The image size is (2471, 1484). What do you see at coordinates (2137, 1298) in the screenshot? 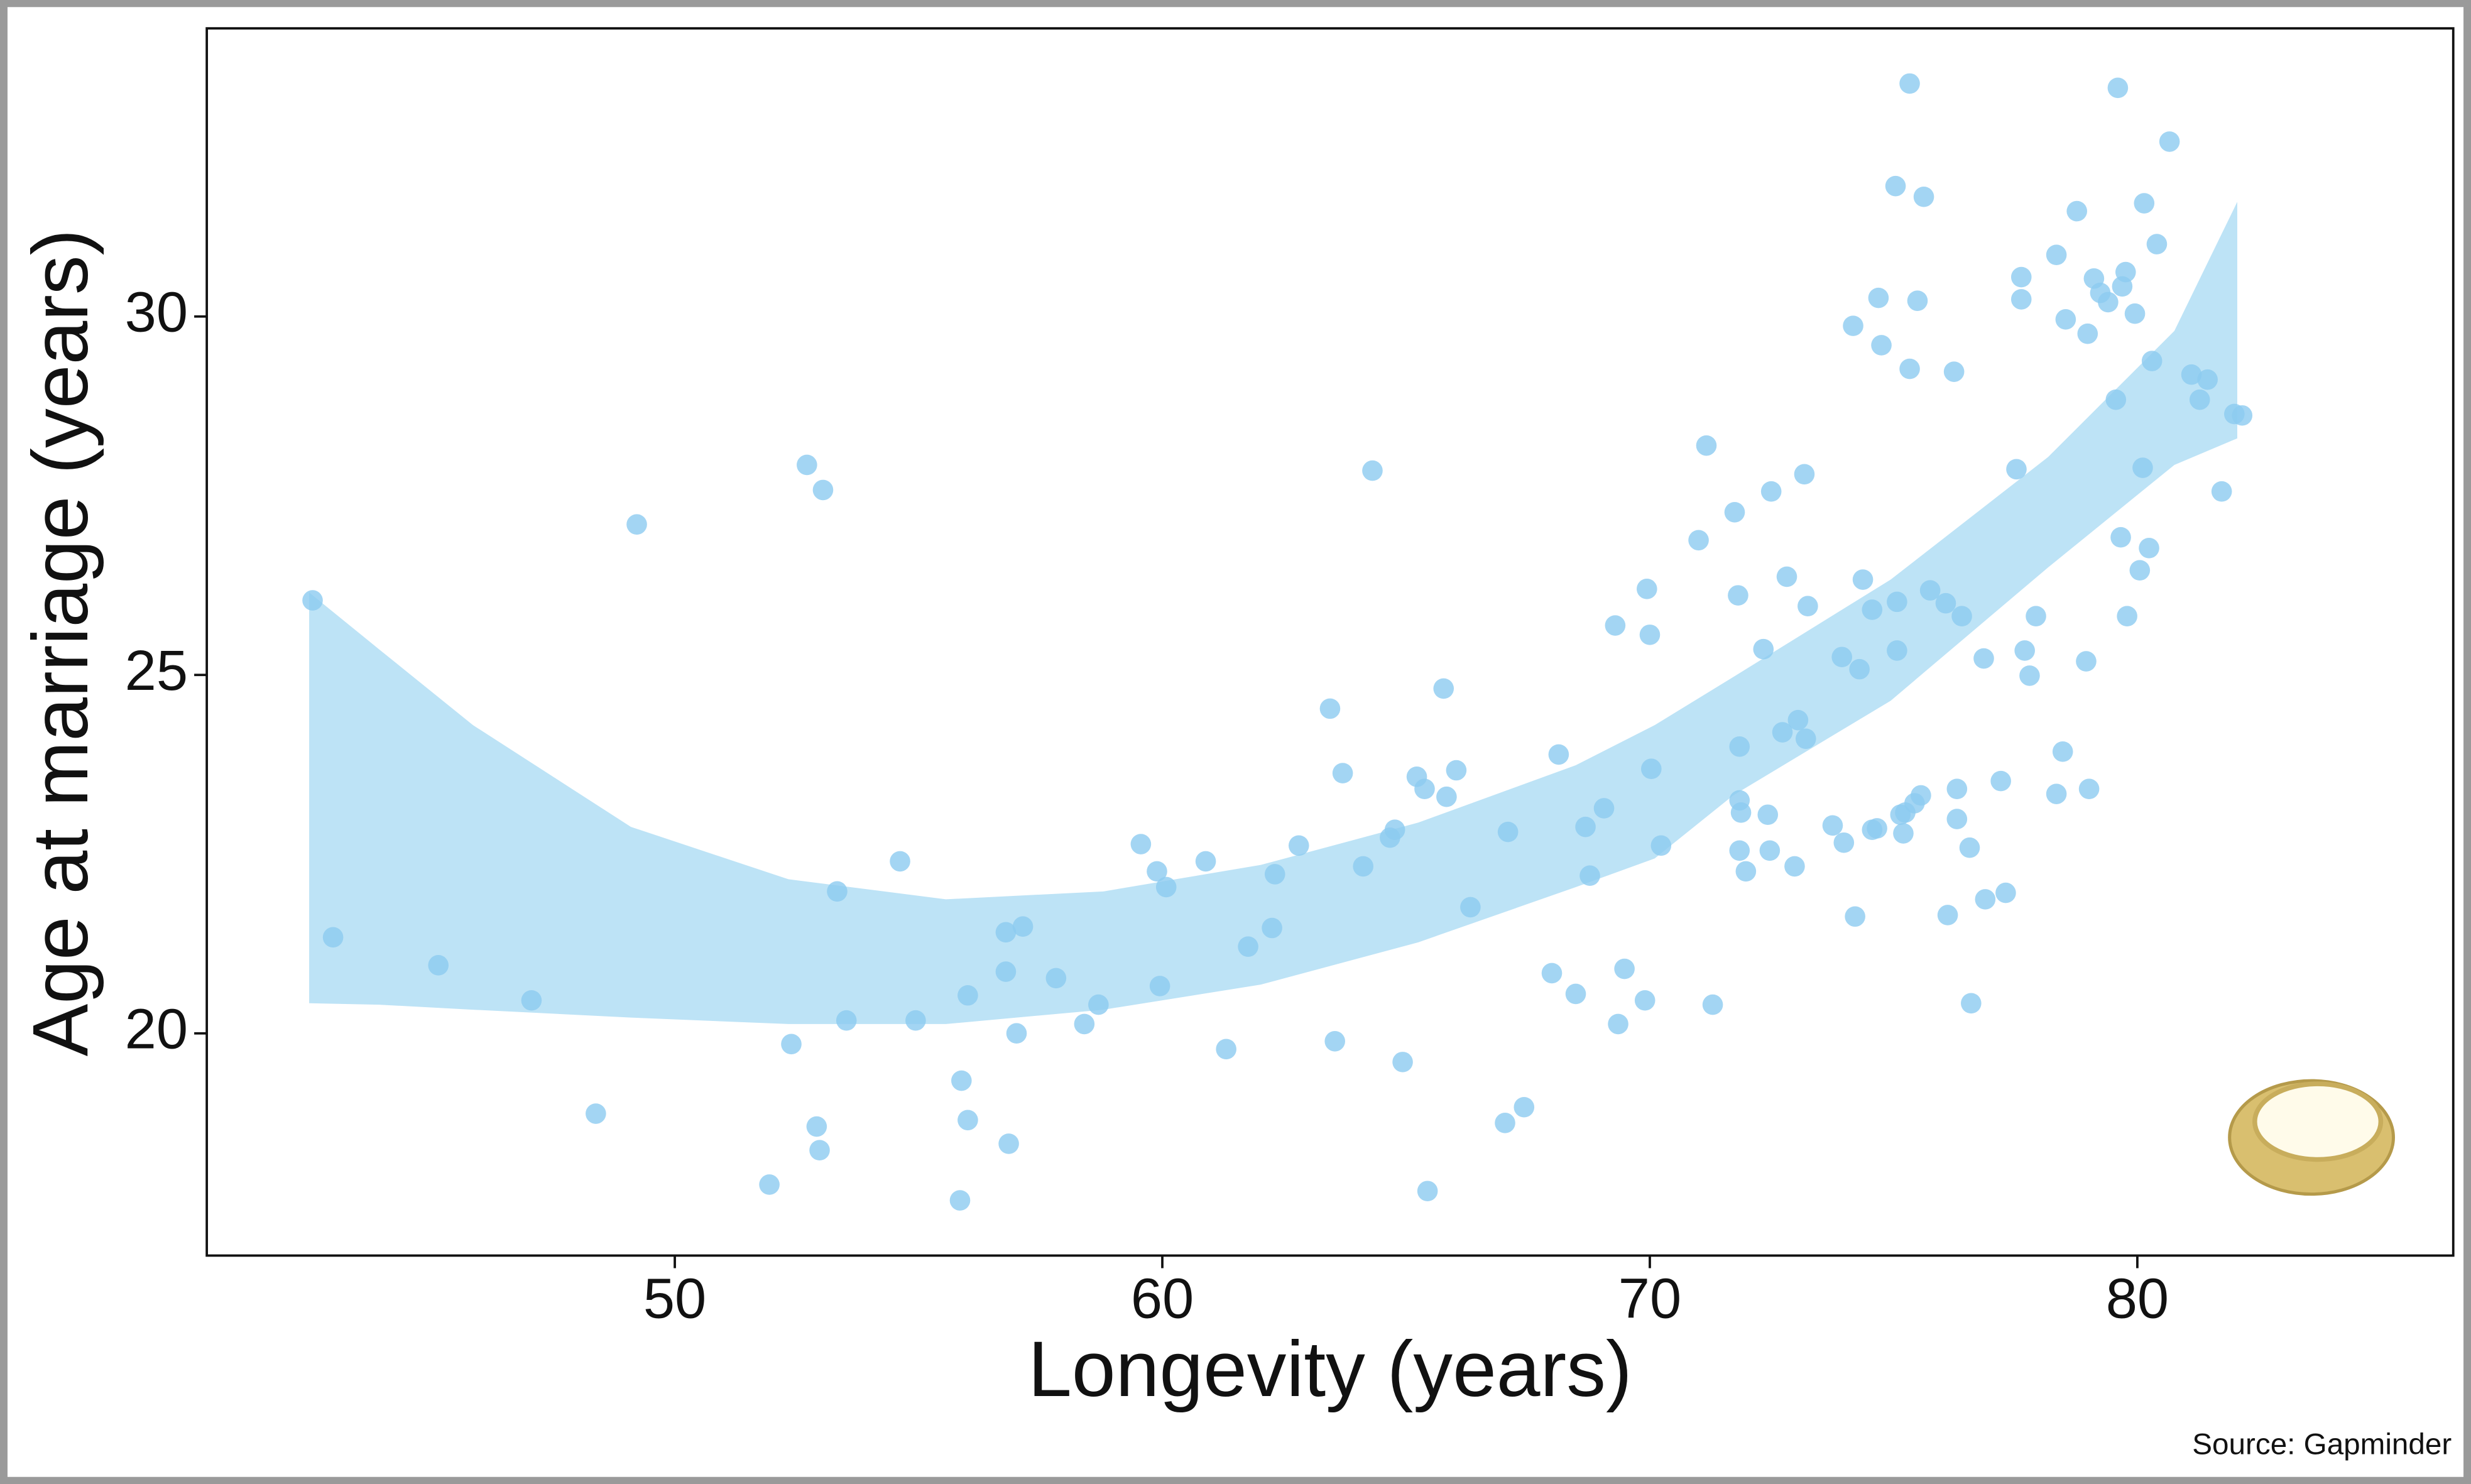
I see `x-tick-label: 80` at bounding box center [2137, 1298].